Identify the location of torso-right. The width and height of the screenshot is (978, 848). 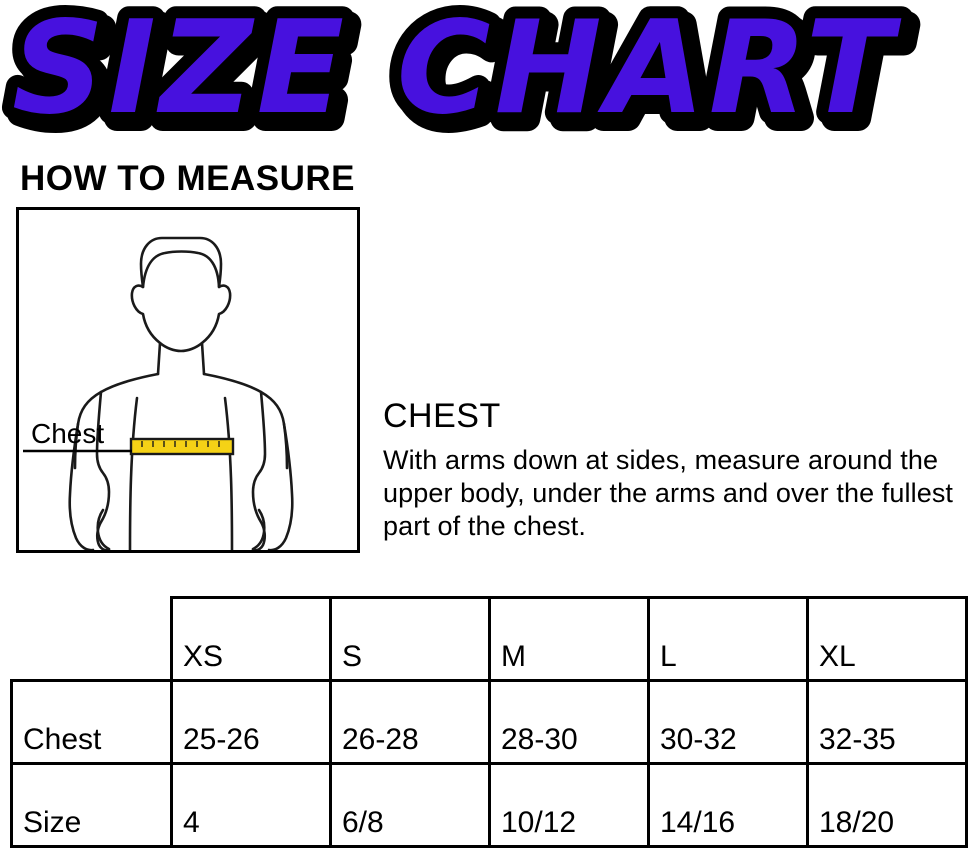
(228, 473).